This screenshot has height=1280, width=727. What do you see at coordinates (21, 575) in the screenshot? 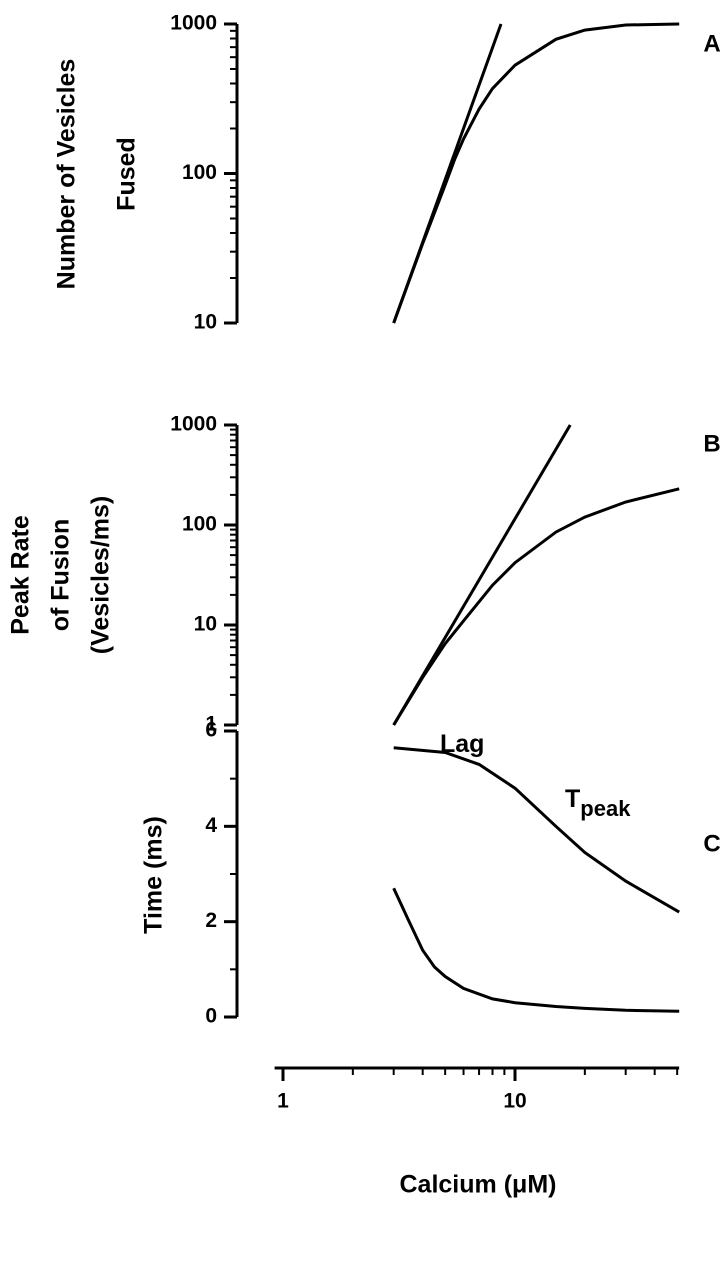
I see `y-axis-label: Peak Rate` at bounding box center [21, 575].